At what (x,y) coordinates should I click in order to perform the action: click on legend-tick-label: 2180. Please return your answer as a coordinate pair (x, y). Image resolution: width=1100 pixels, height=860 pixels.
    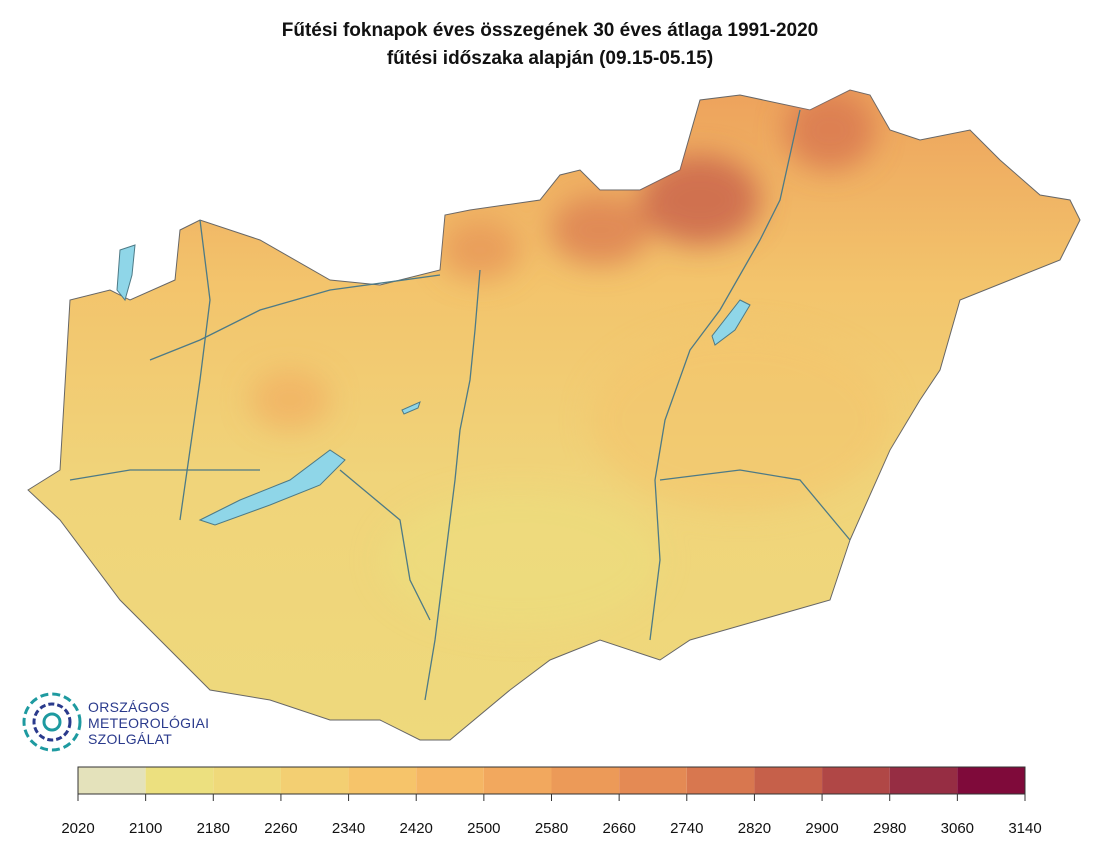
    Looking at the image, I should click on (213, 828).